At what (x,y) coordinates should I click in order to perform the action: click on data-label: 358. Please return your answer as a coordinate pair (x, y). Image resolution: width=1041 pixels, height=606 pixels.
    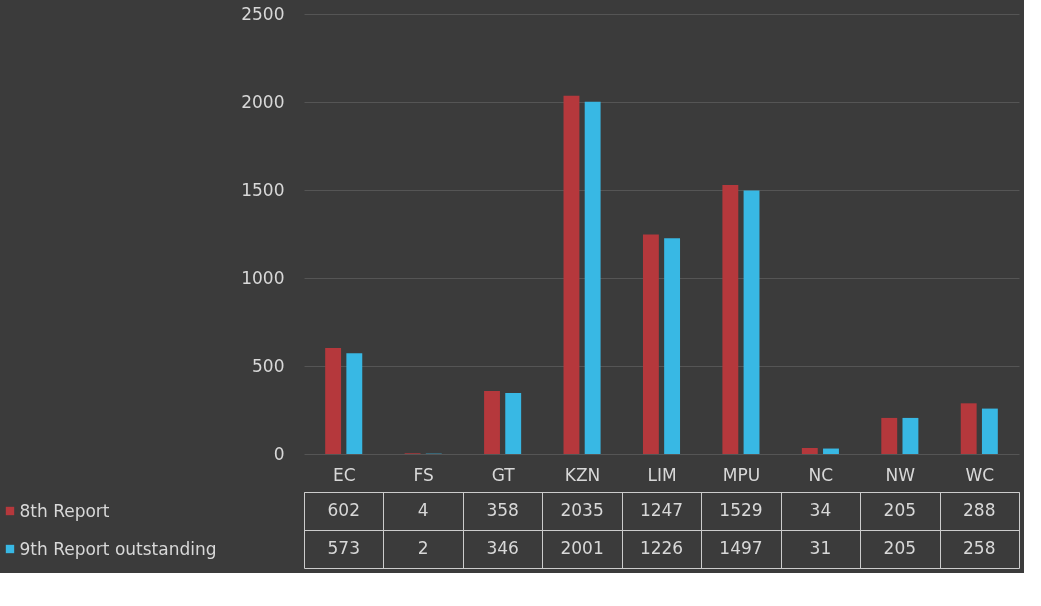
    Looking at the image, I should click on (502, 510).